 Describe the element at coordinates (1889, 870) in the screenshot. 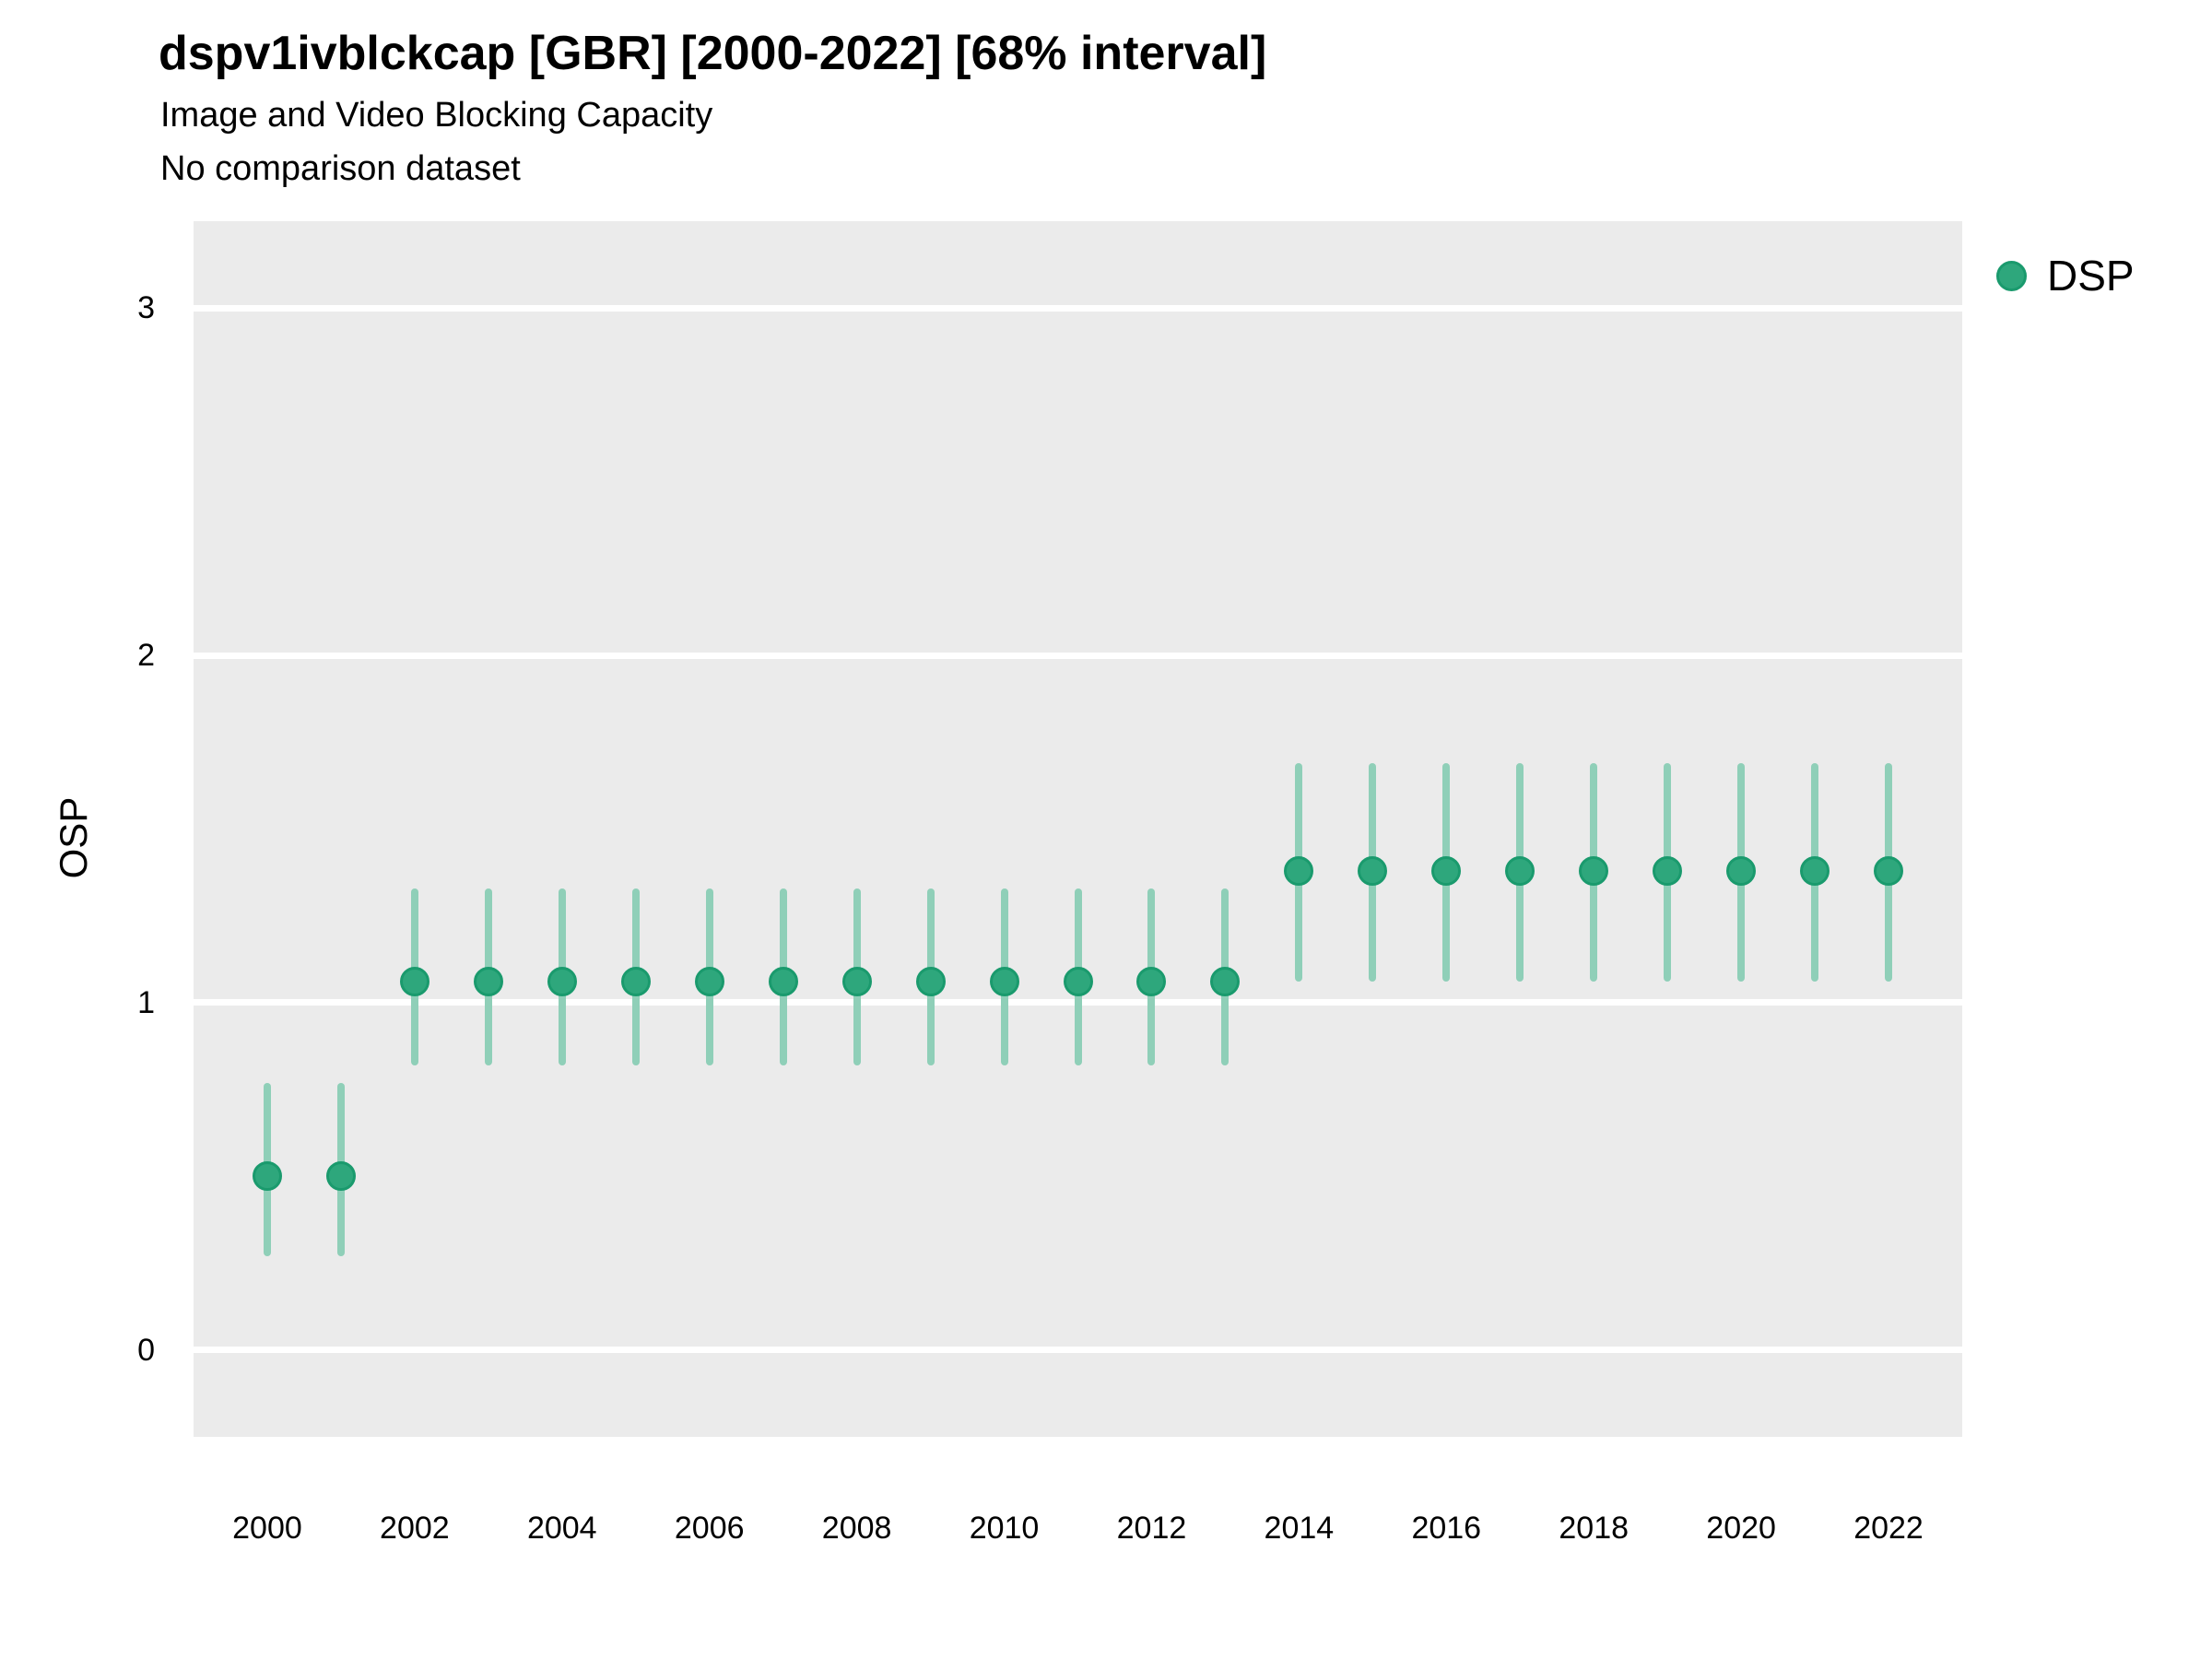

I see `data-point-2022` at that location.